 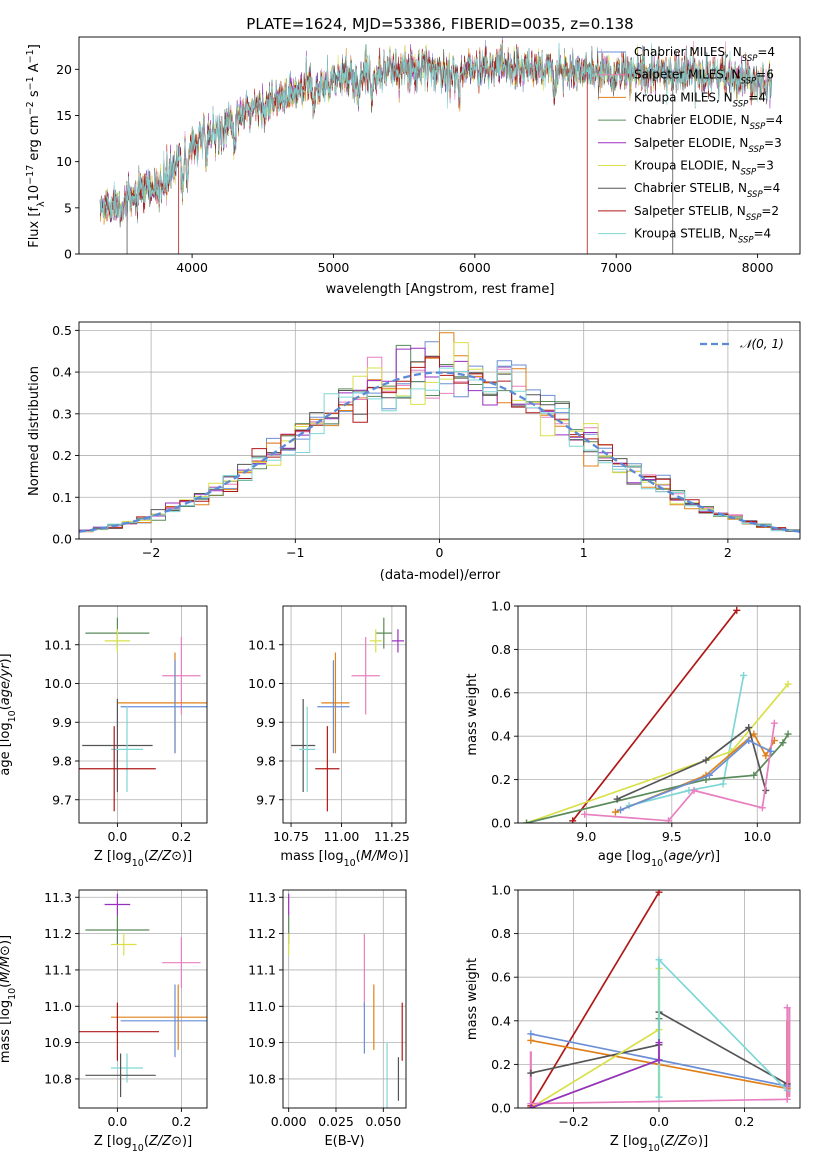 I want to click on mass_vs_Z-plot-area, so click(x=143, y=995).